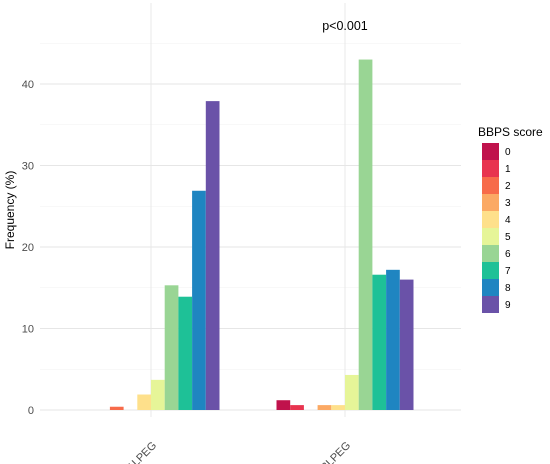 The width and height of the screenshot is (550, 464). What do you see at coordinates (508, 203) in the screenshot?
I see `legend-label: 3` at bounding box center [508, 203].